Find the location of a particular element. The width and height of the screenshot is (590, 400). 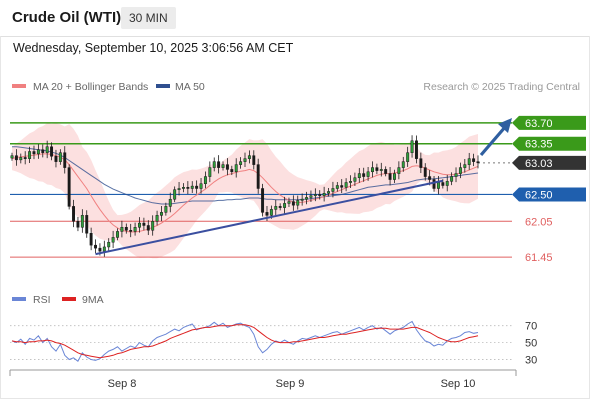

level-tag-62-05: 62.05 is located at coordinates (539, 222).